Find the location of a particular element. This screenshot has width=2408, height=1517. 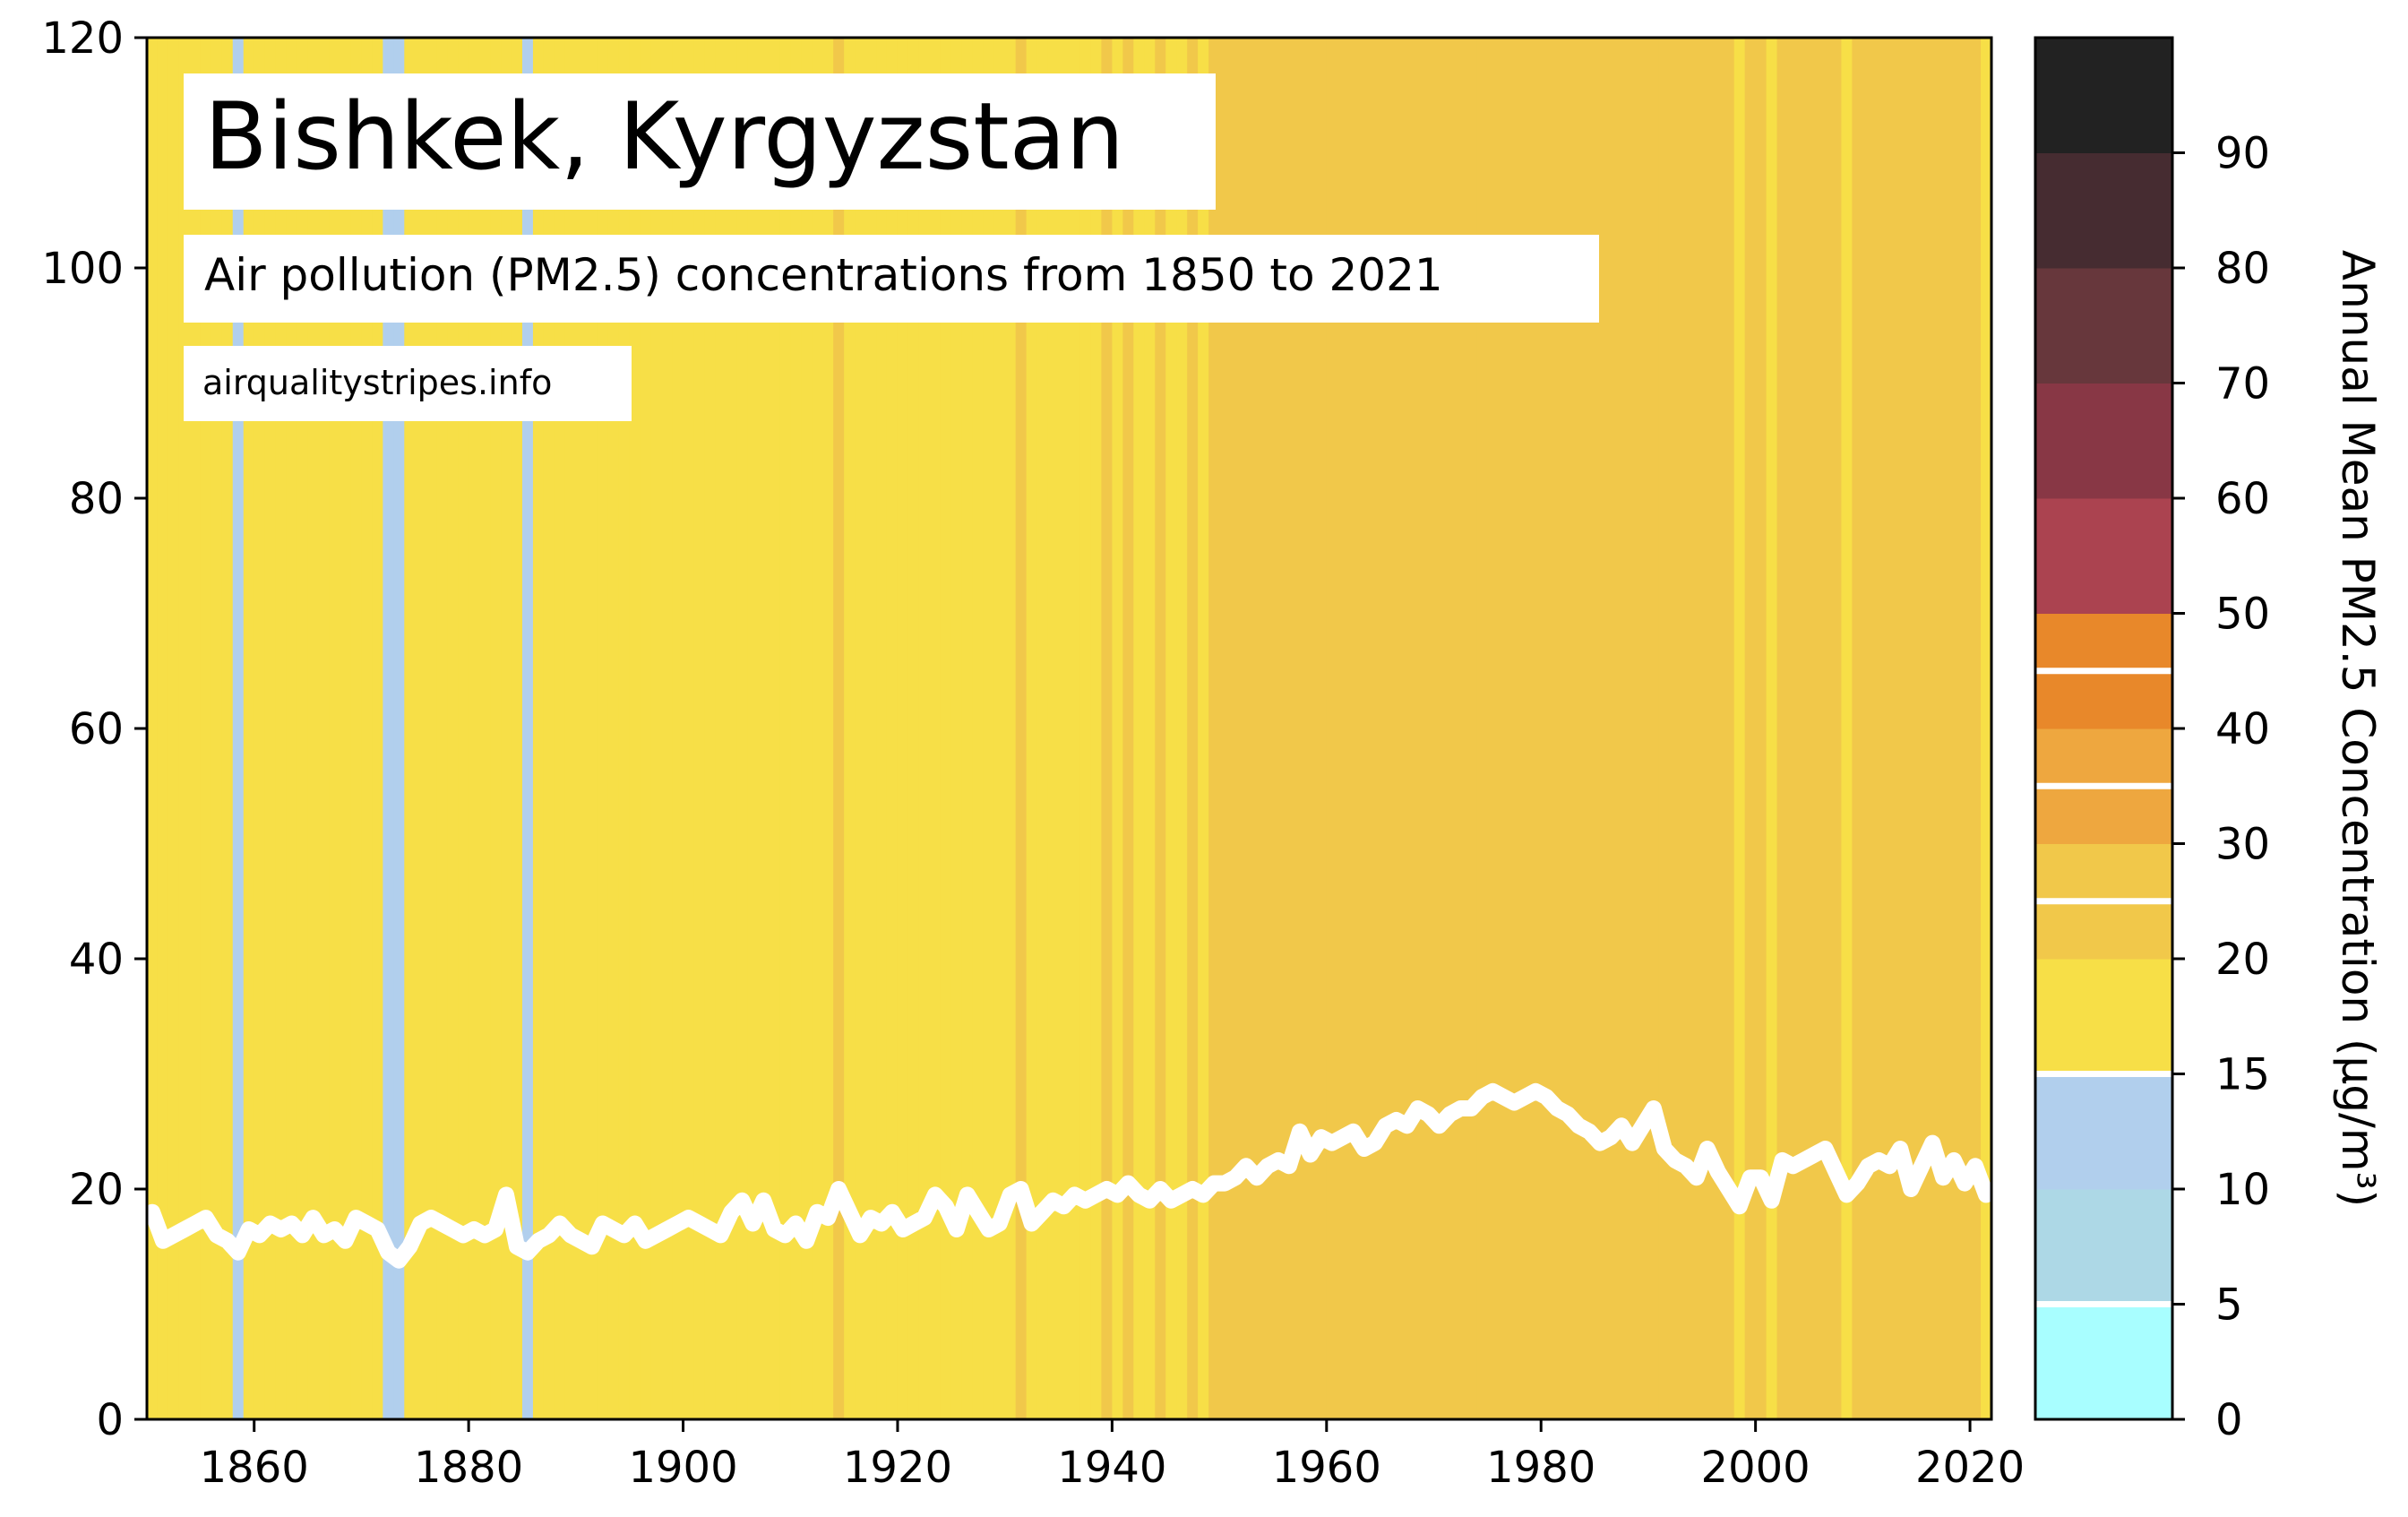

source-label: airqualitystripes.info is located at coordinates (377, 382).